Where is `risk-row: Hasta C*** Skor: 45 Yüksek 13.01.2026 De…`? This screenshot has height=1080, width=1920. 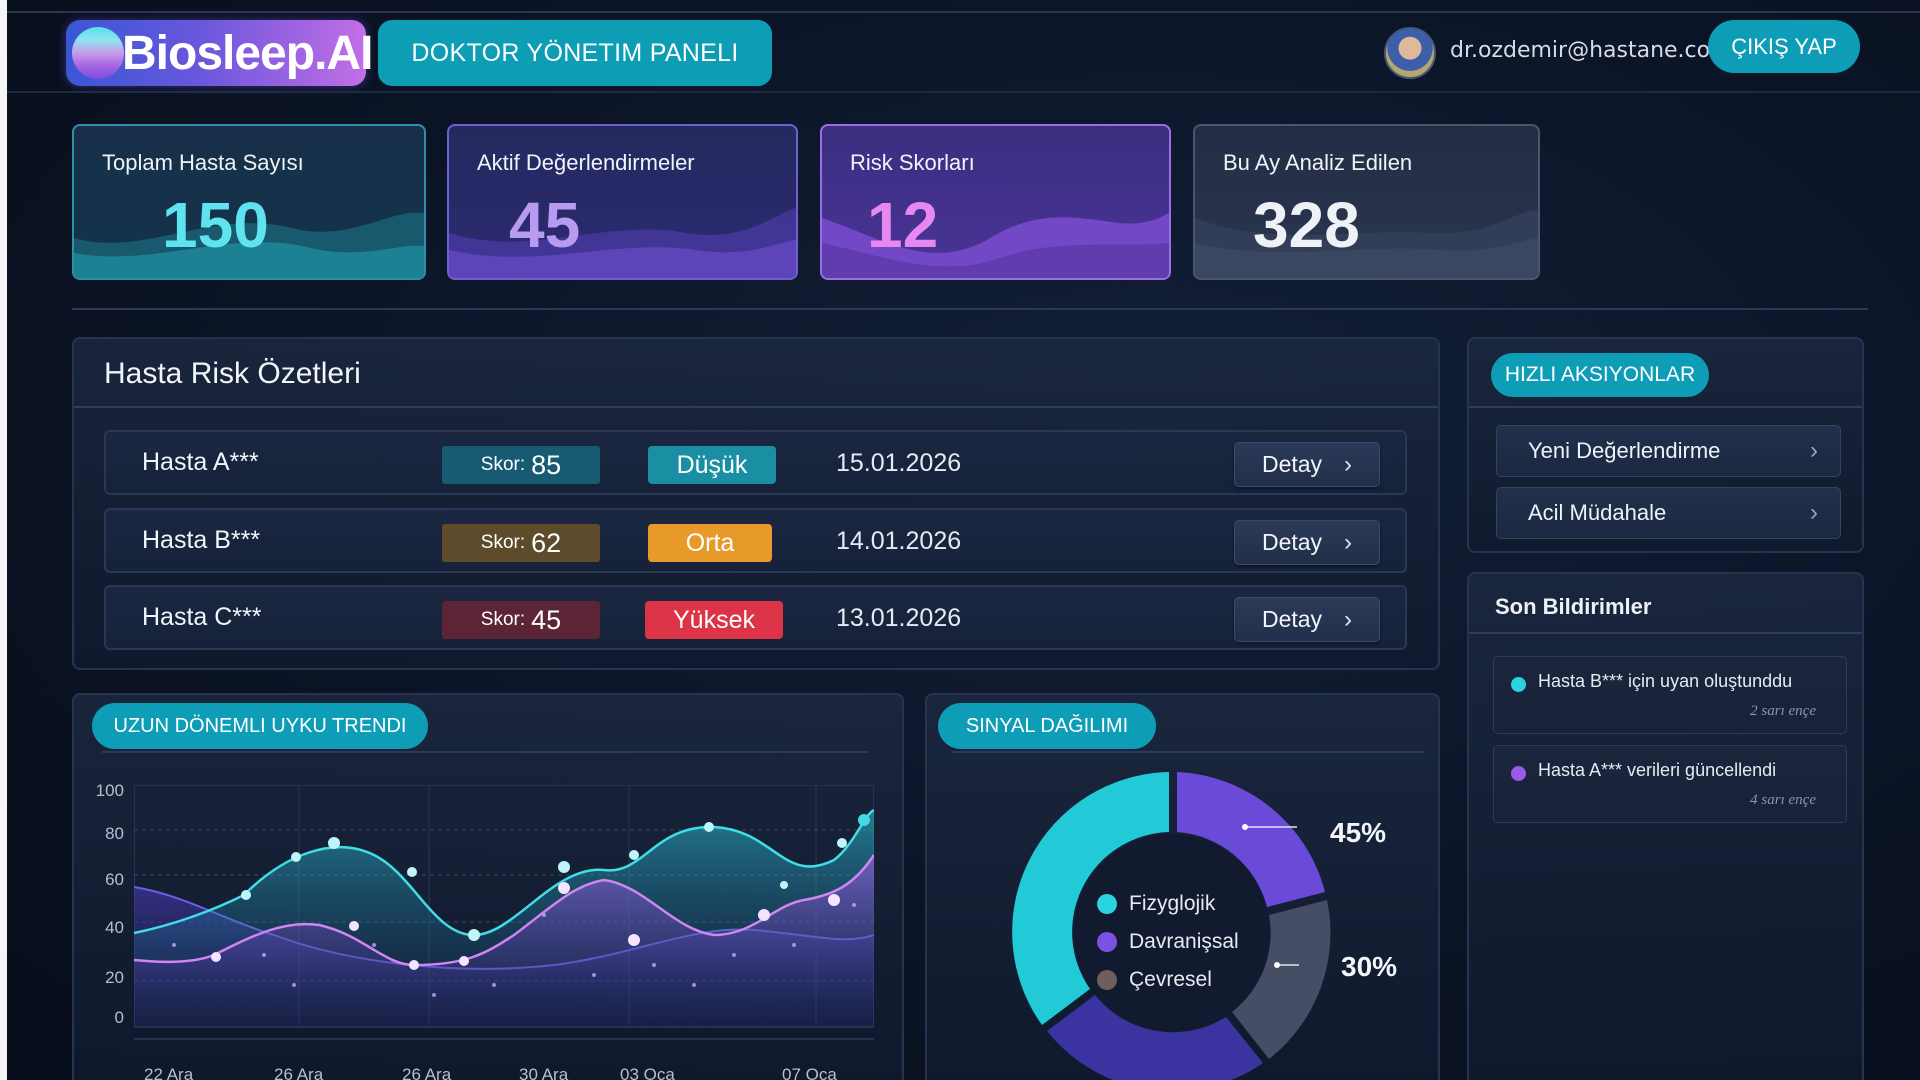 risk-row: Hasta C*** Skor: 45 Yüksek 13.01.2026 De… is located at coordinates (755, 617).